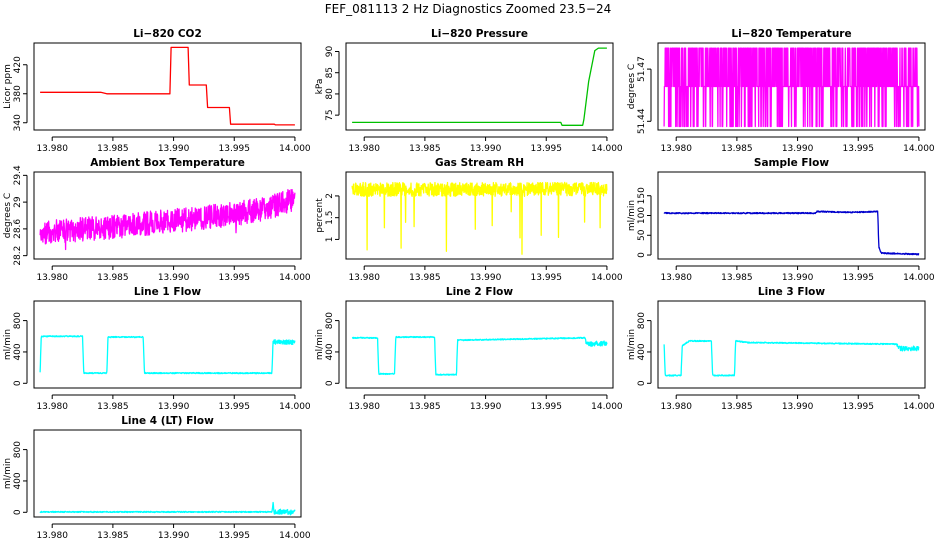  I want to click on panel-title: Ambient Box Temperature, so click(167, 163).